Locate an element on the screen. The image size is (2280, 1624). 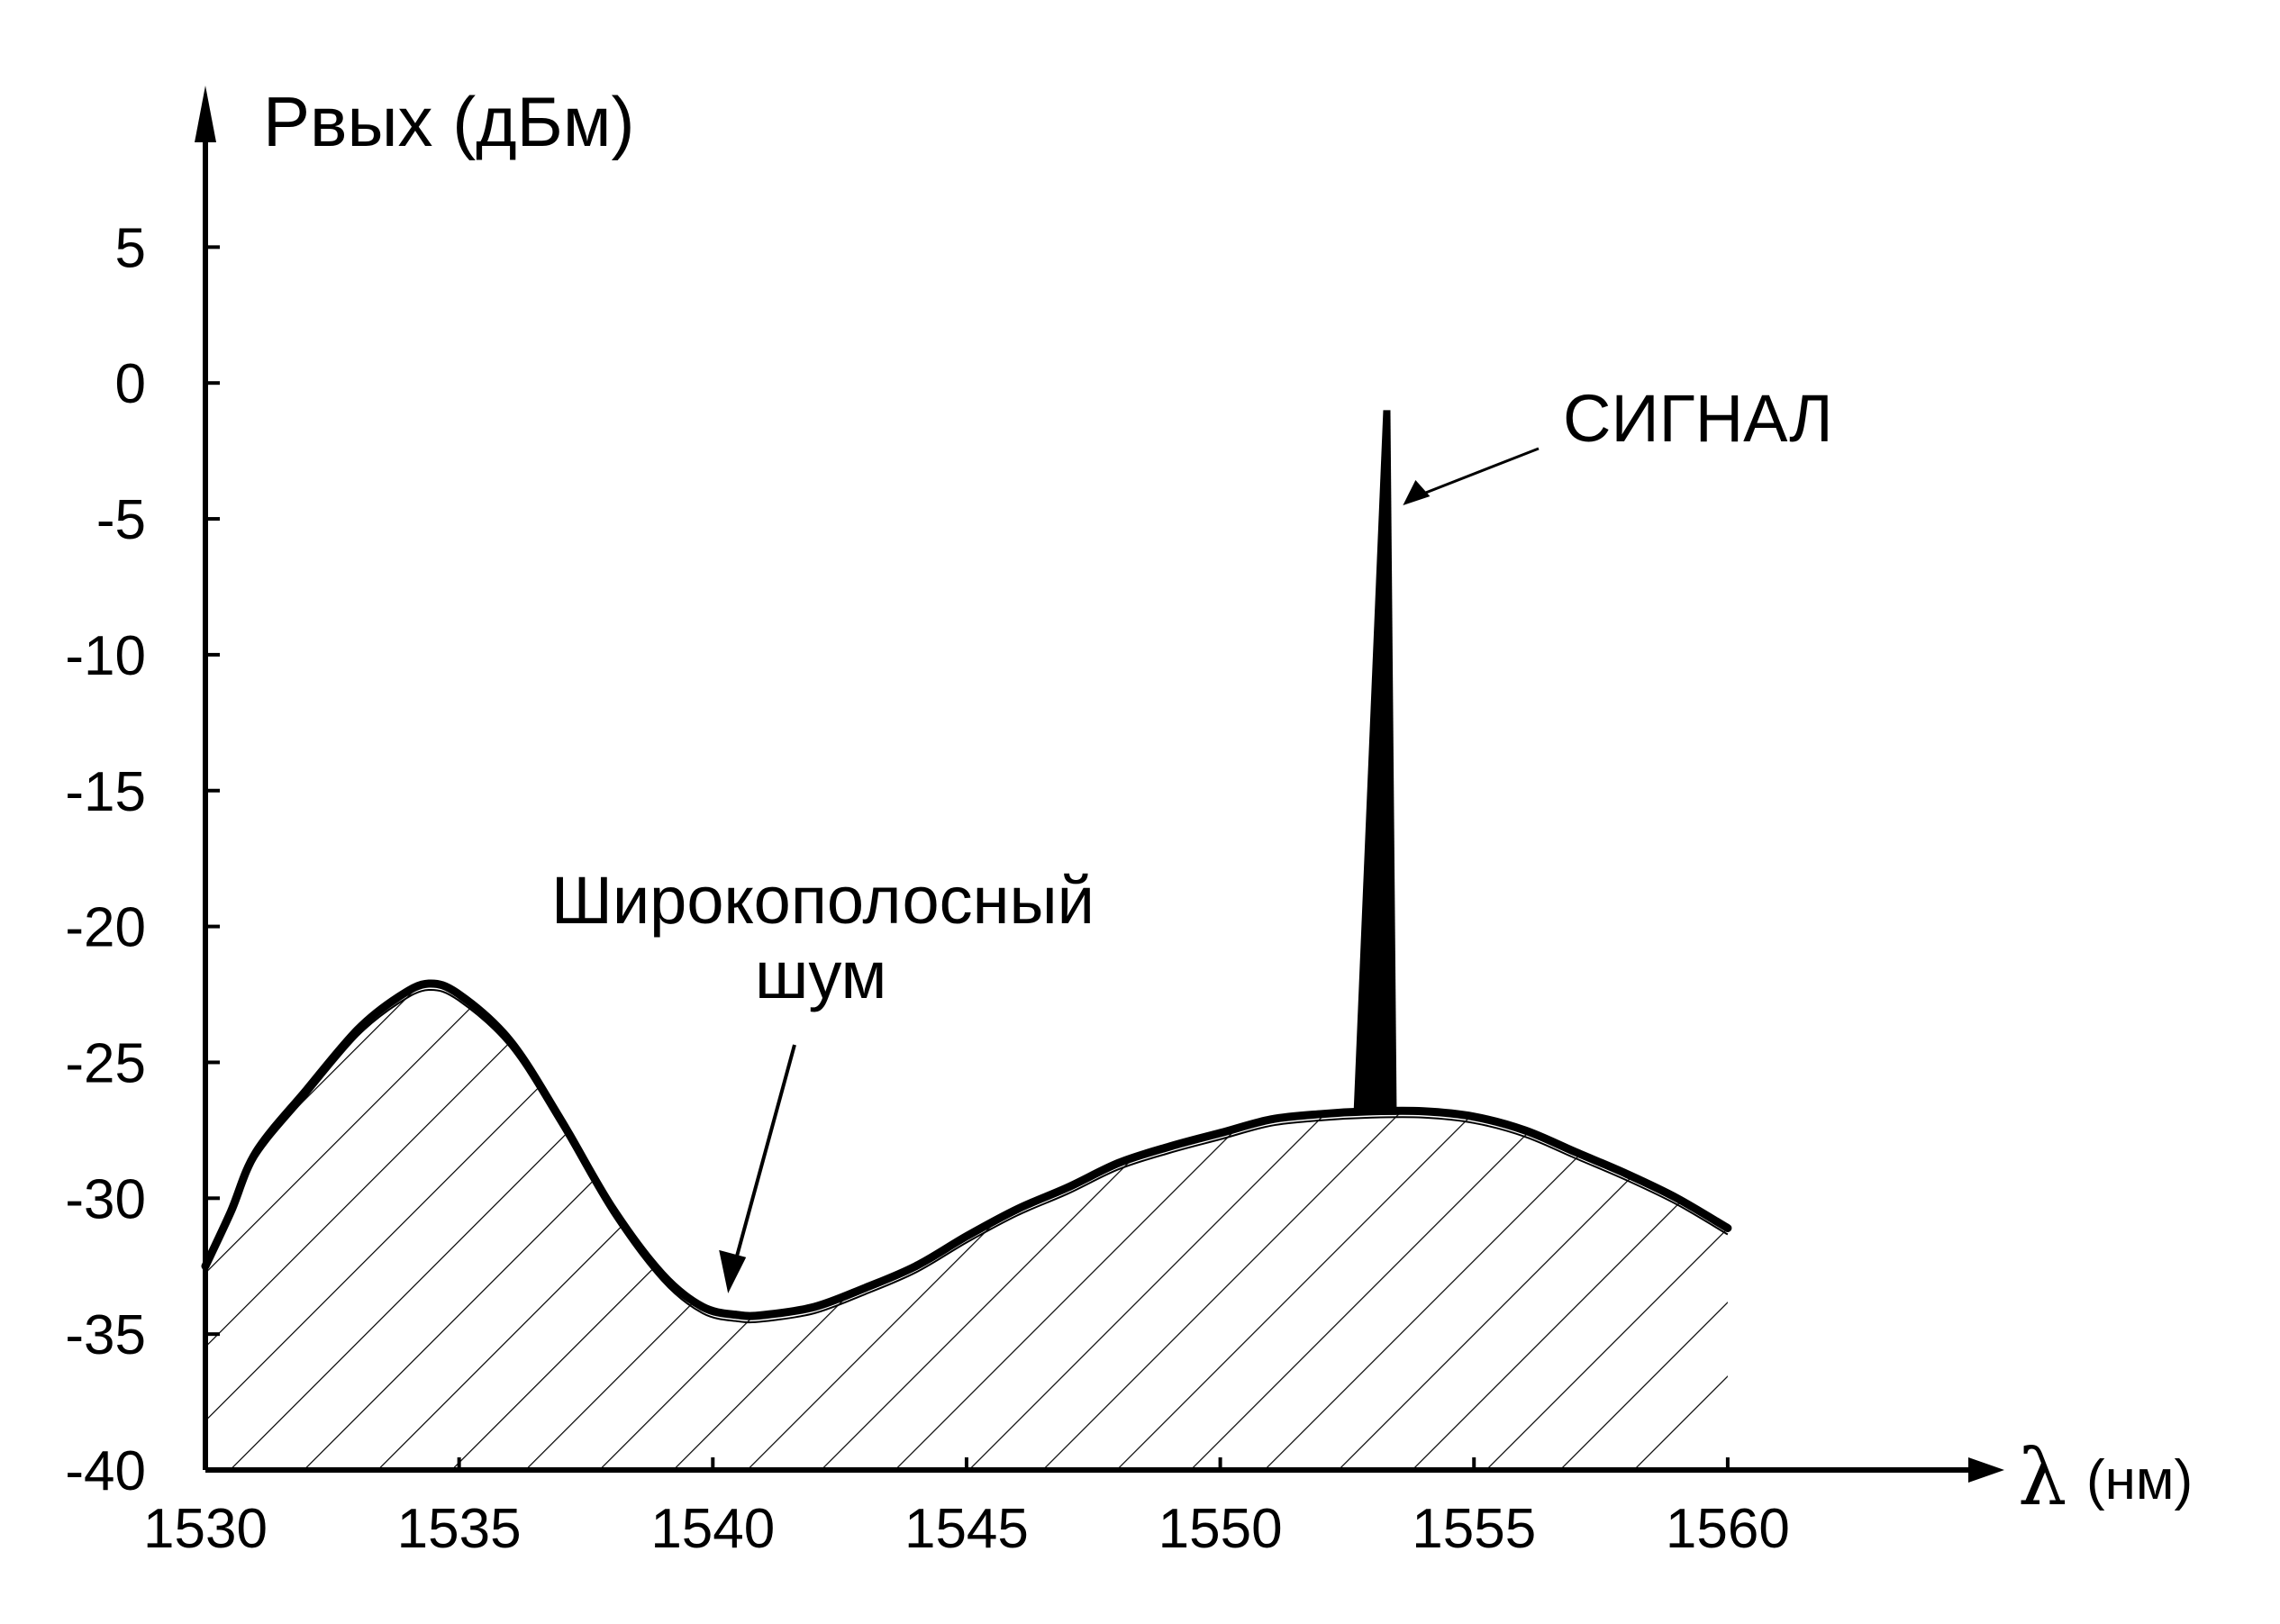
y-tick-label: -5 is located at coordinates (121, 520).